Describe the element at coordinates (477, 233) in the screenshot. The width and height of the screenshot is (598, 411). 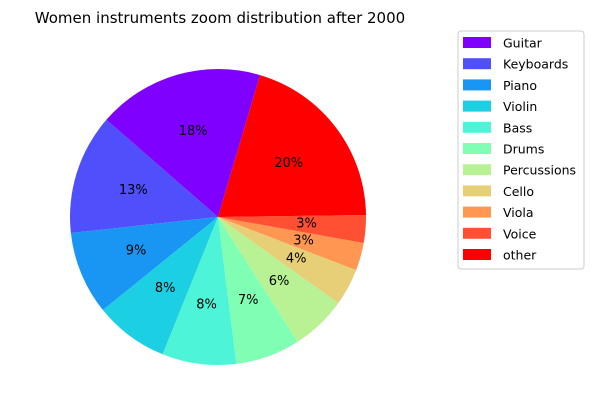
I see `legend-swatch-voice` at that location.